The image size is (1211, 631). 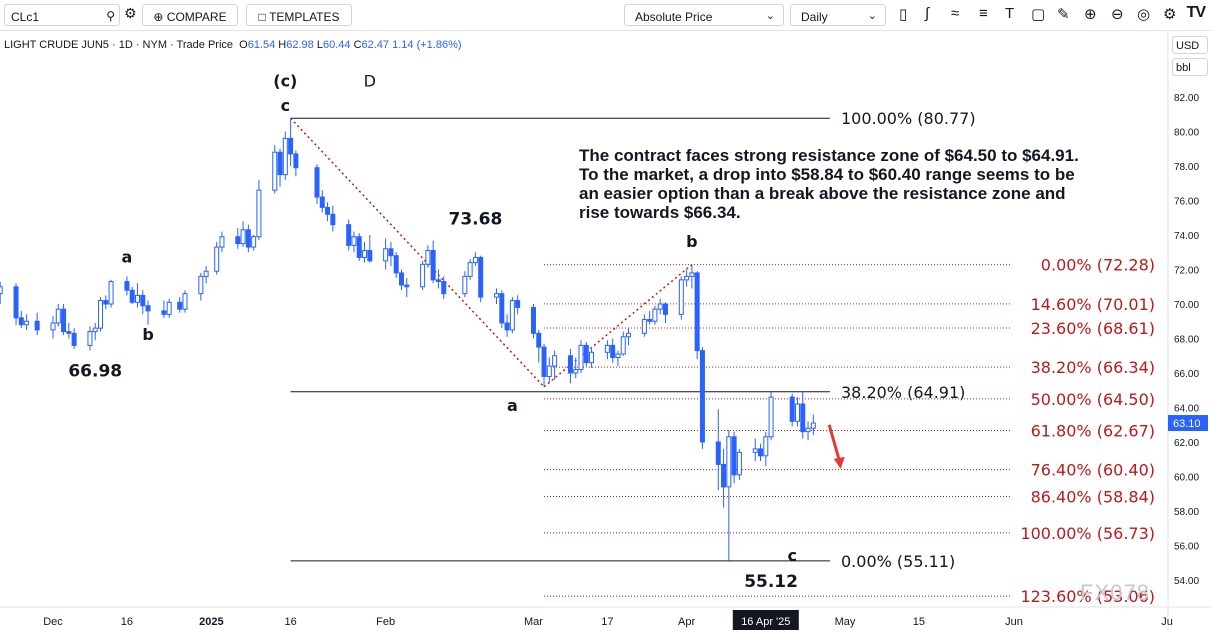 I want to click on y-tick-label: 82.00, so click(x=1186, y=98).